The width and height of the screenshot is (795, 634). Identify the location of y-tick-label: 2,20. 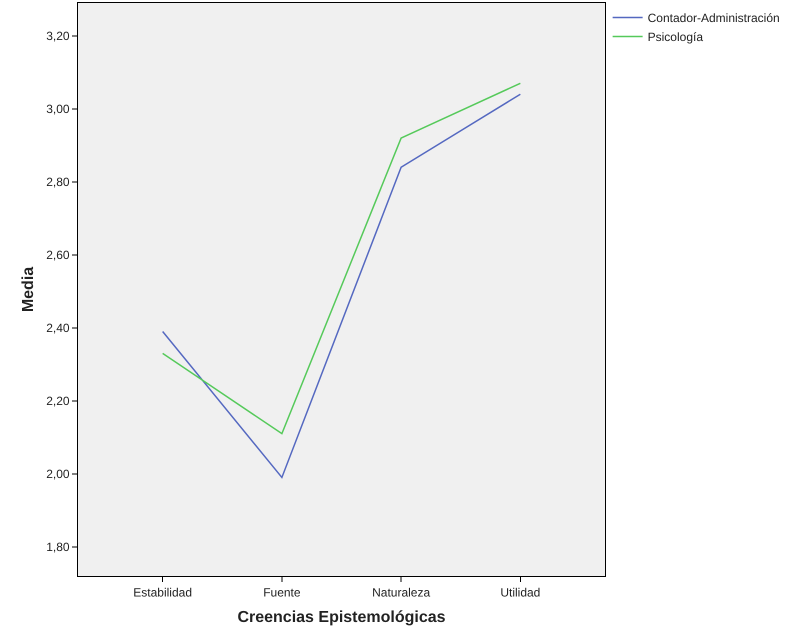
(58, 401).